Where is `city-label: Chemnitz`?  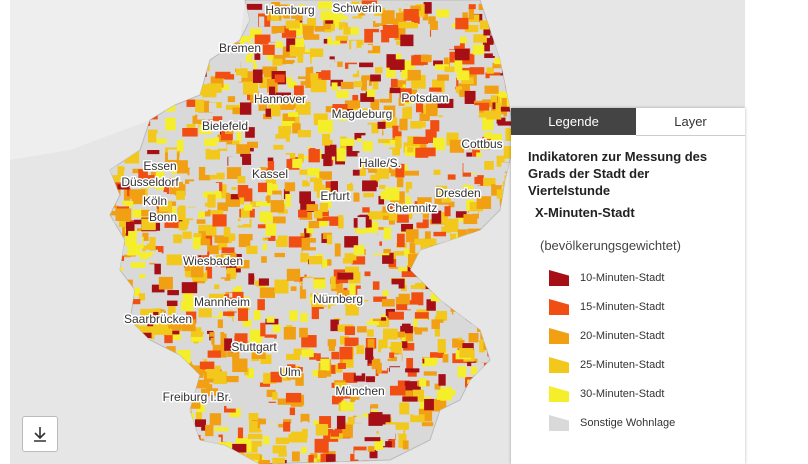 city-label: Chemnitz is located at coordinates (412, 208).